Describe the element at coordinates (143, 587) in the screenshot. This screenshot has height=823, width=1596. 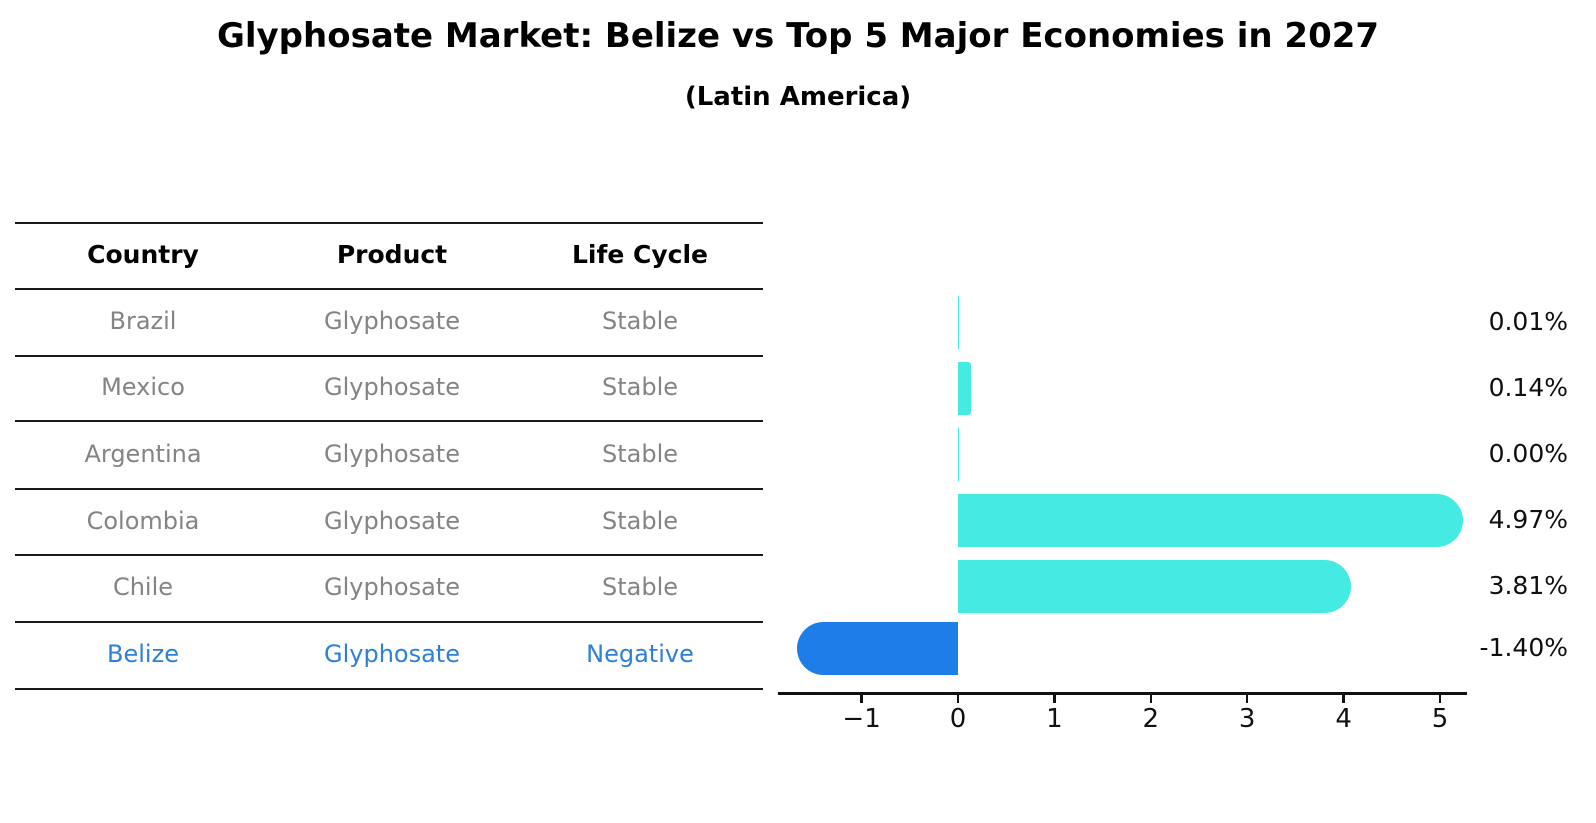
I see `table-cell: Chile` at that location.